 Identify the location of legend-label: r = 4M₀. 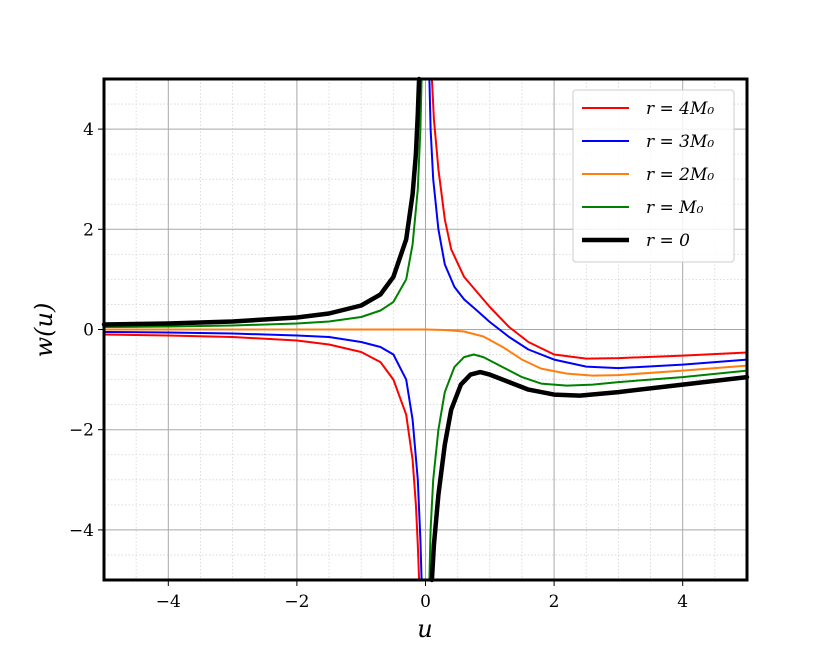
(680, 109).